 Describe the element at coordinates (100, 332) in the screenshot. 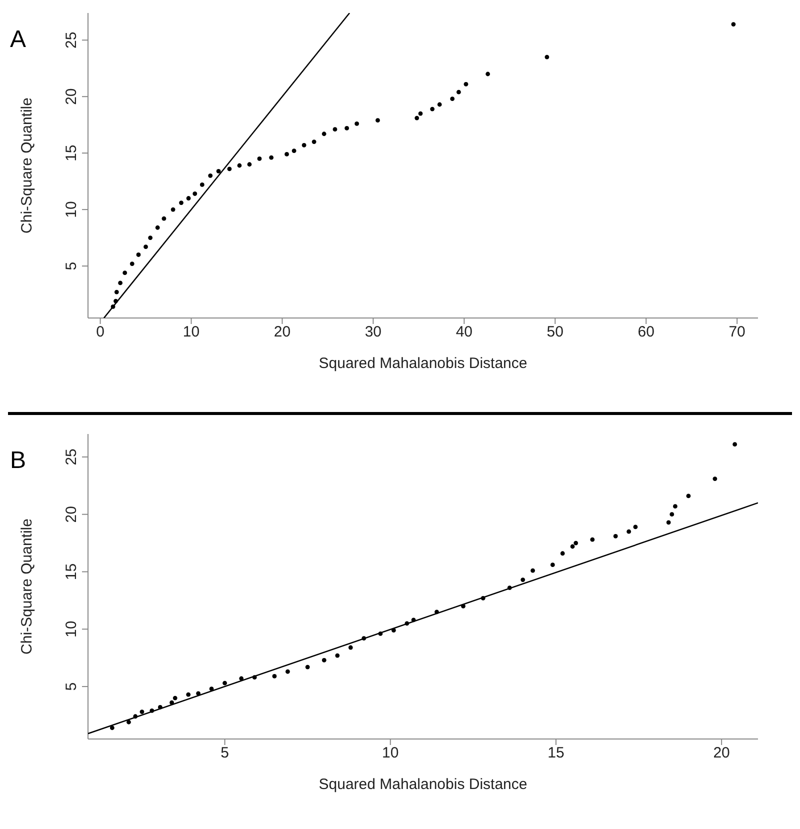

I see `x-tick-label: 0` at that location.